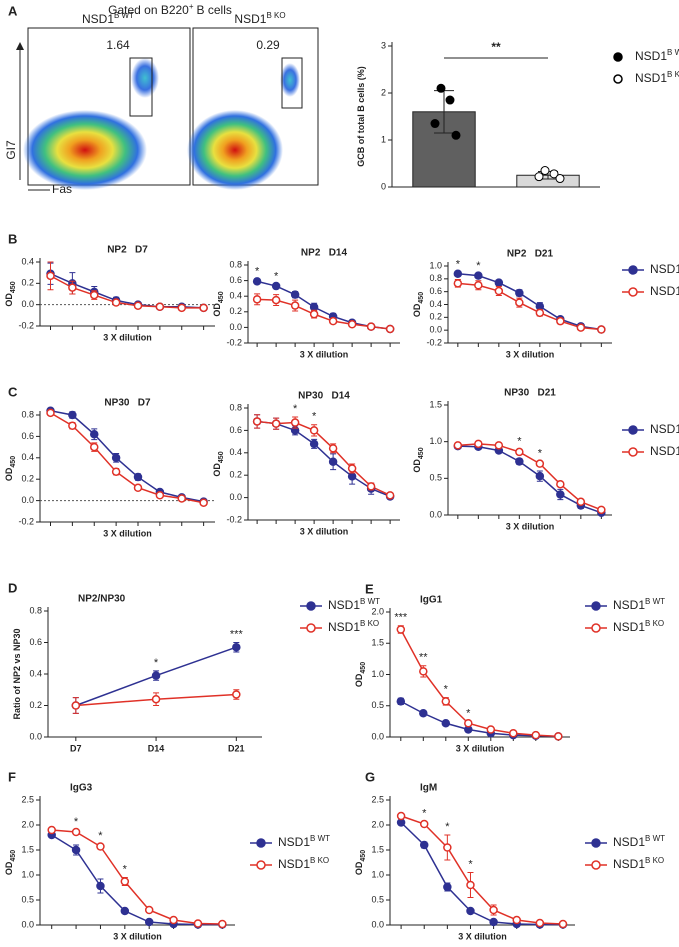  I want to click on x-axis-label: 3 X dilution, so click(127, 337).